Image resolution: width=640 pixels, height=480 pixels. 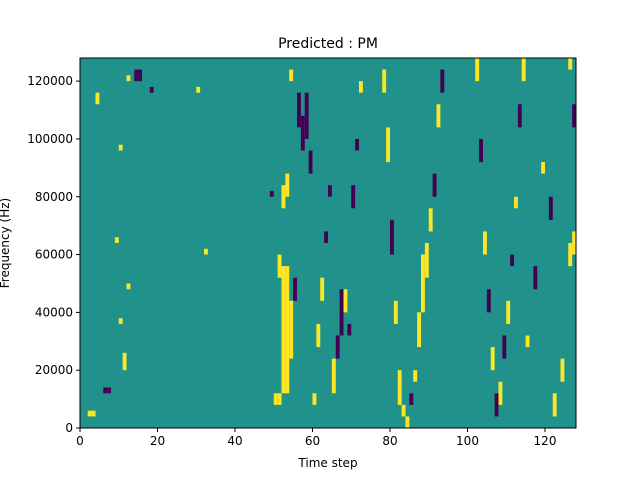 What do you see at coordinates (467, 441) in the screenshot?
I see `x-tick-label: 100` at bounding box center [467, 441].